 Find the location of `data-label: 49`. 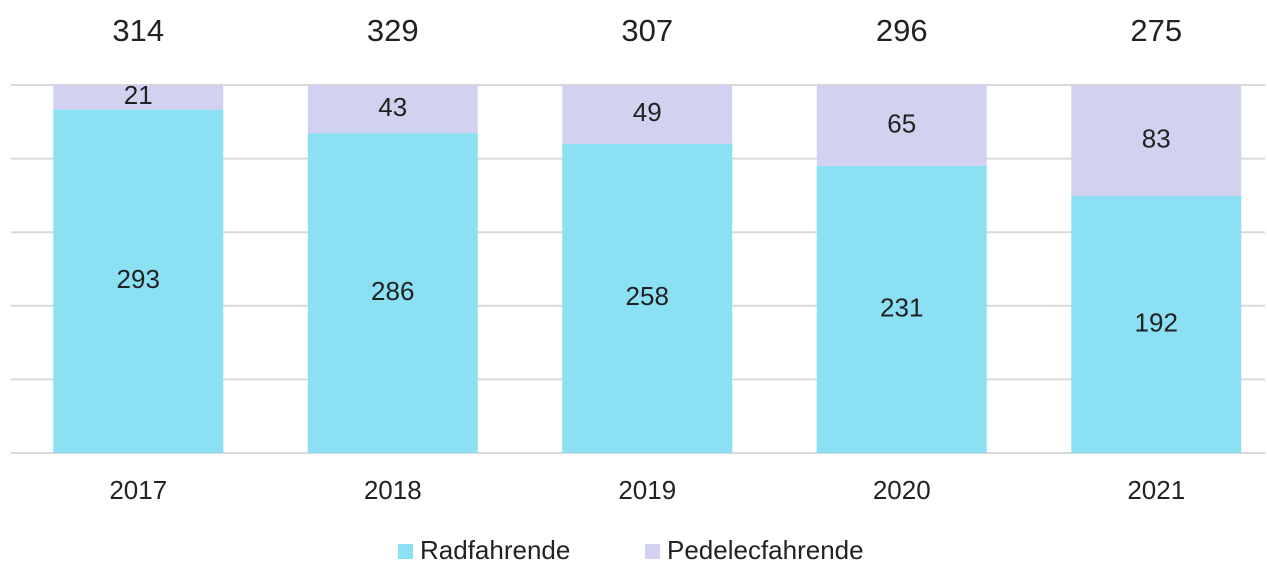

data-label: 49 is located at coordinates (647, 112).